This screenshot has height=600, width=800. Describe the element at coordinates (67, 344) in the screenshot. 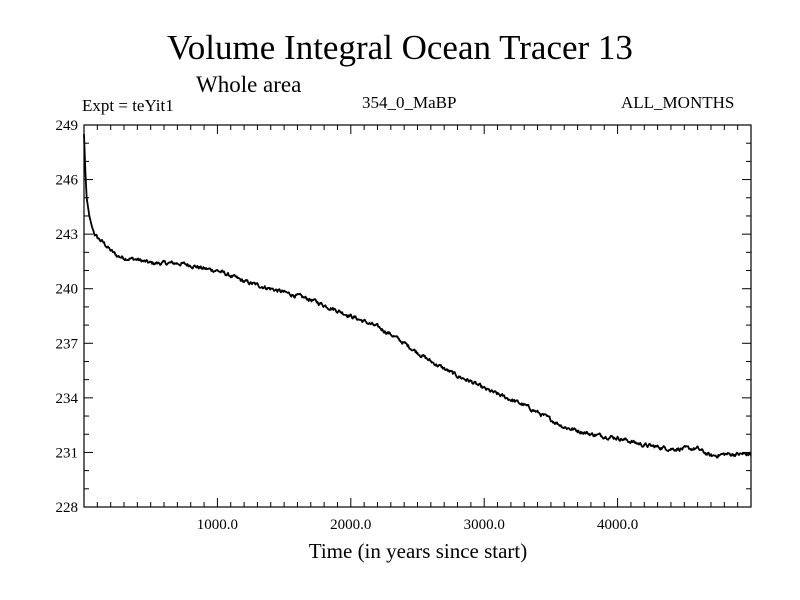

I see `y-tick-label: 237` at that location.